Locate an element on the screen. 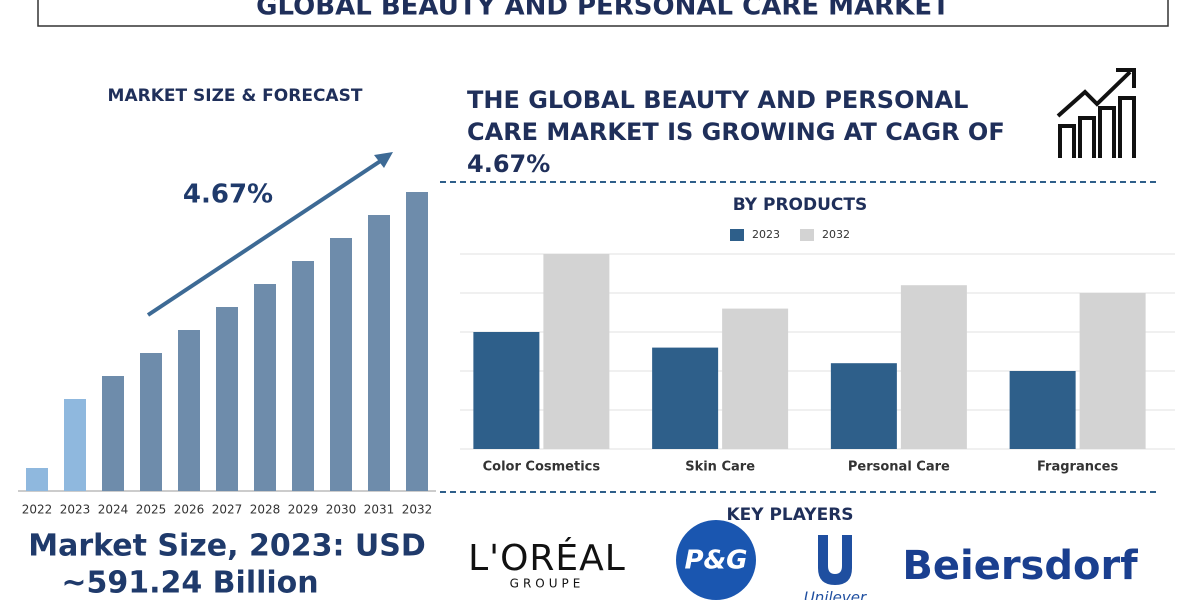  logo-loreal-sub: GROUPE is located at coordinates (547, 584).